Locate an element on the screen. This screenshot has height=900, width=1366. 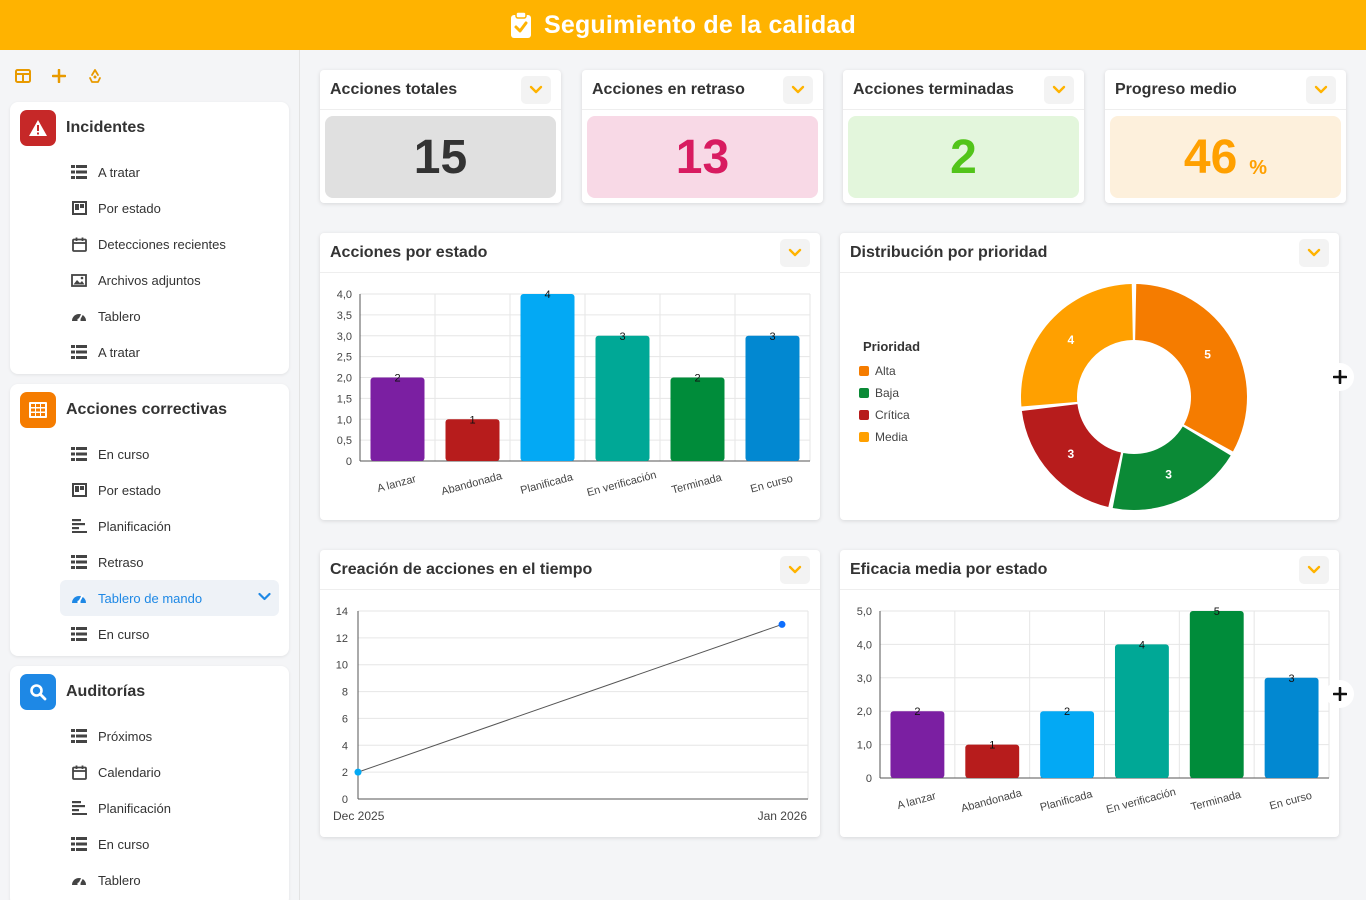
gantt-icon is located at coordinates (79, 526).